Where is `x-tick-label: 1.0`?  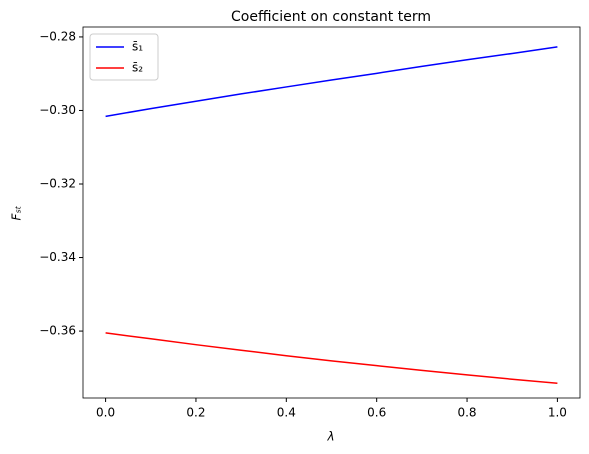
x-tick-label: 1.0 is located at coordinates (557, 413).